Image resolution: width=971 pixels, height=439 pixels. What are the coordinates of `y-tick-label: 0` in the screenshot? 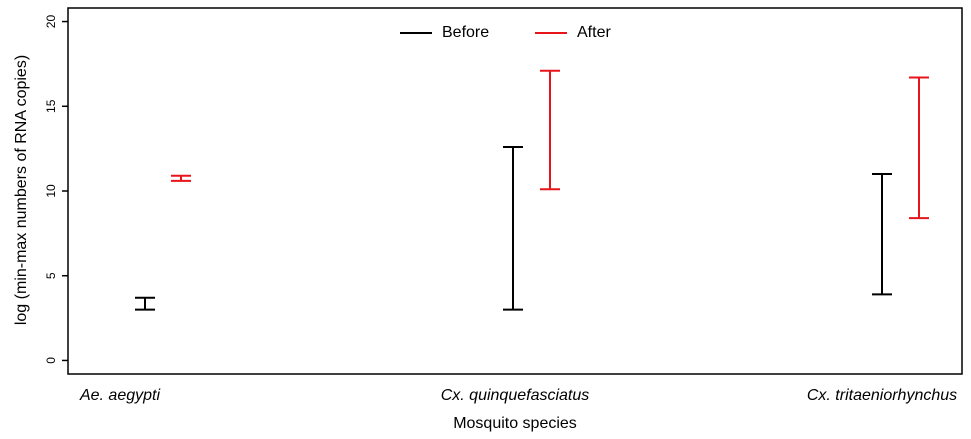 It's located at (51, 360).